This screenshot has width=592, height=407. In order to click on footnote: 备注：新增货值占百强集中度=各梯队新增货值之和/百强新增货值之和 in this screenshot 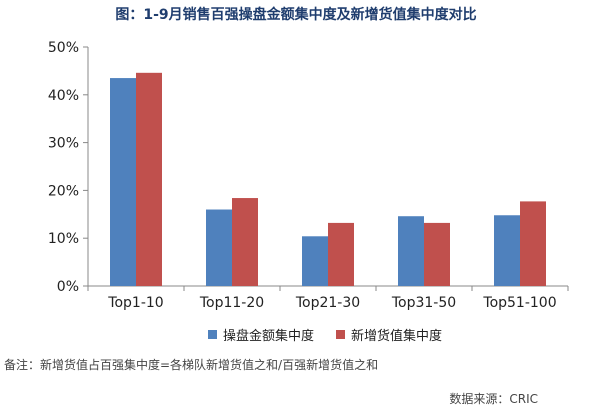, I will do `click(191, 365)`.